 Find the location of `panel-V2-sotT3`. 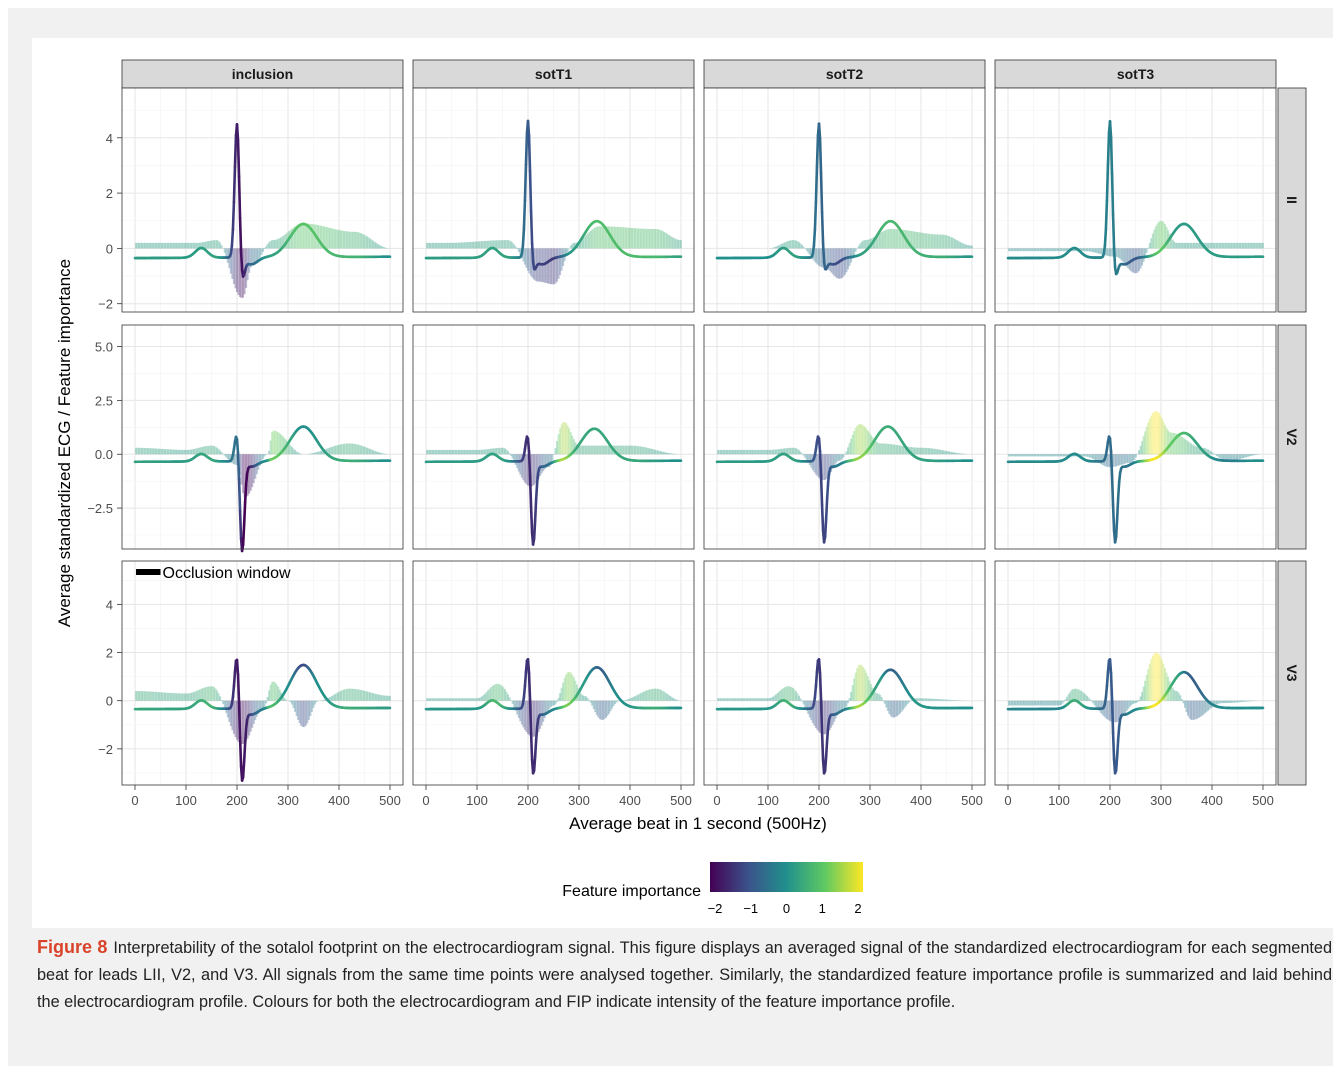

panel-V2-sotT3 is located at coordinates (1135, 437).